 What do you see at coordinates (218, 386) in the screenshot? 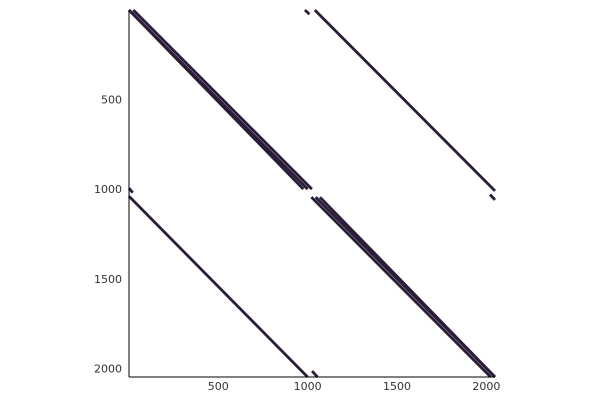
I see `x-tick-label: 500` at bounding box center [218, 386].